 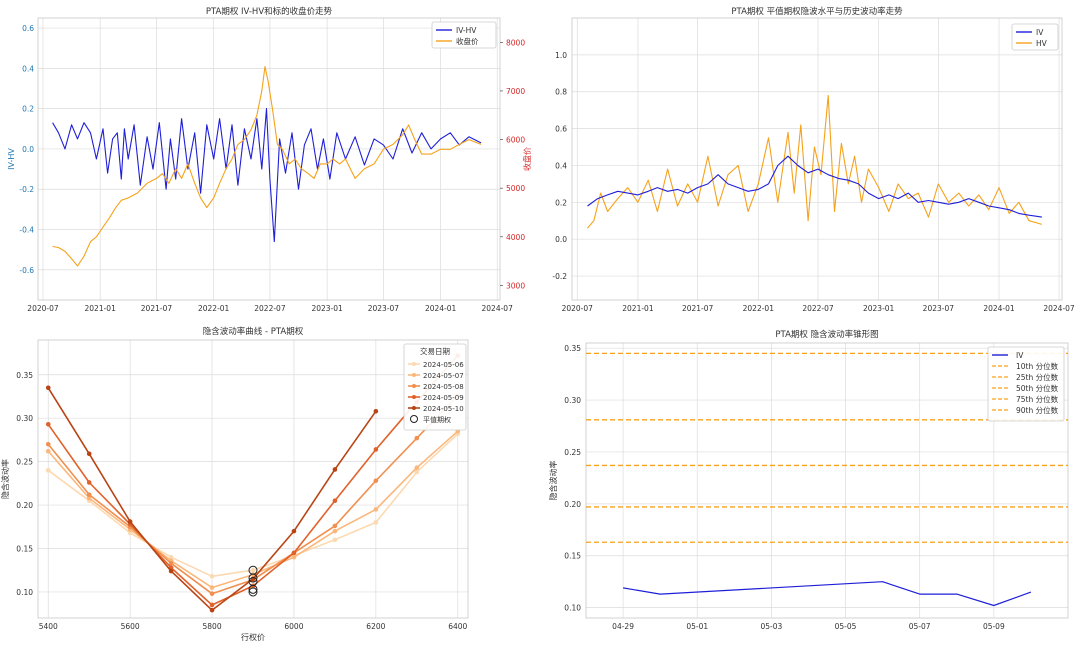 What do you see at coordinates (920, 626) in the screenshot?
I see `p4-xtick-label: 05-07` at bounding box center [920, 626].